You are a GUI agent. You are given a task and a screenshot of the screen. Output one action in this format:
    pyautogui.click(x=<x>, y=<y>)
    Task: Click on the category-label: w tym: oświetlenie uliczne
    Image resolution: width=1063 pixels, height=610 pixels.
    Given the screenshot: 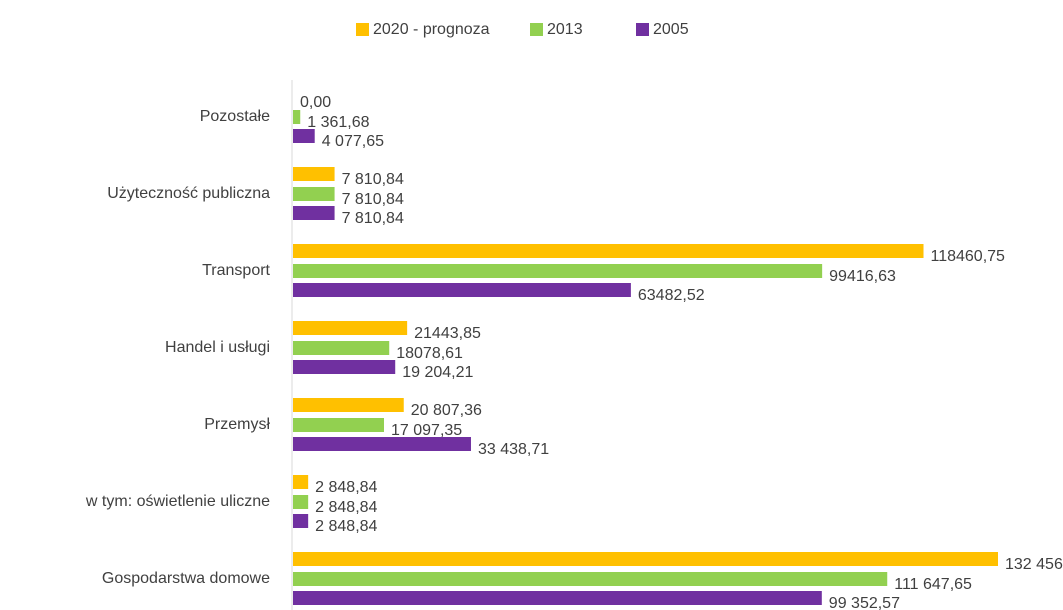 What is the action you would take?
    pyautogui.click(x=177, y=501)
    